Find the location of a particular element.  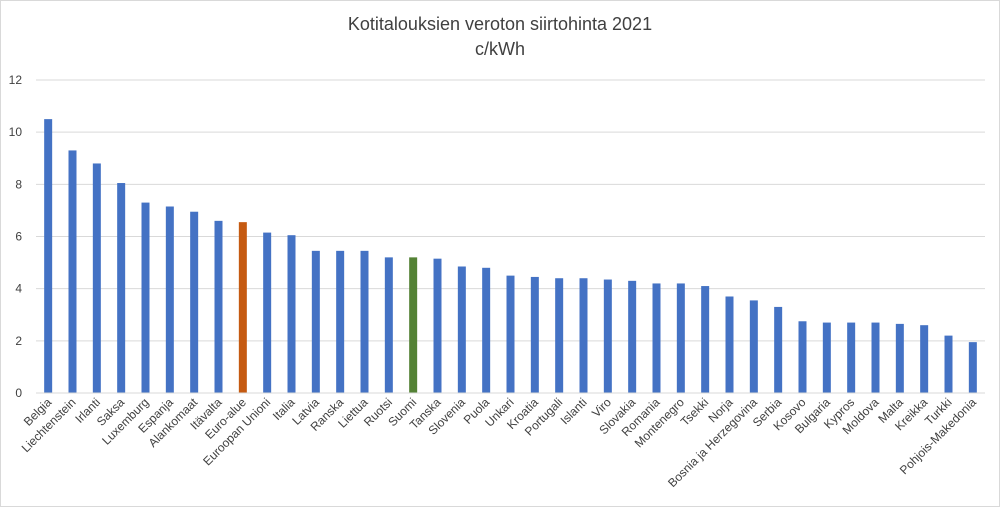

y-axis-ticks: 0 2 4 6 8 10 12 is located at coordinates (16, 236).